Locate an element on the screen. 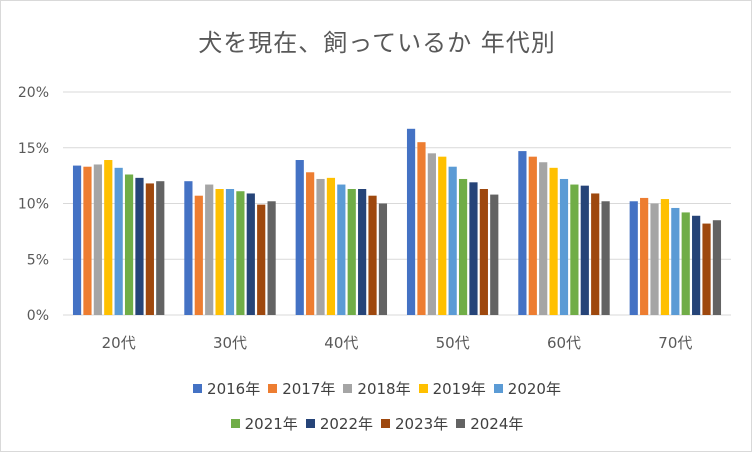  legend-item: 2022年 is located at coordinates (339, 423).